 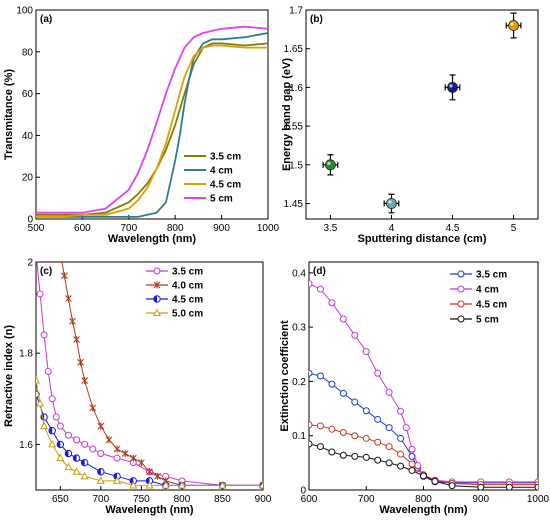 What do you see at coordinates (299, 328) in the screenshot?
I see `y-tick-label: 0.3` at bounding box center [299, 328].